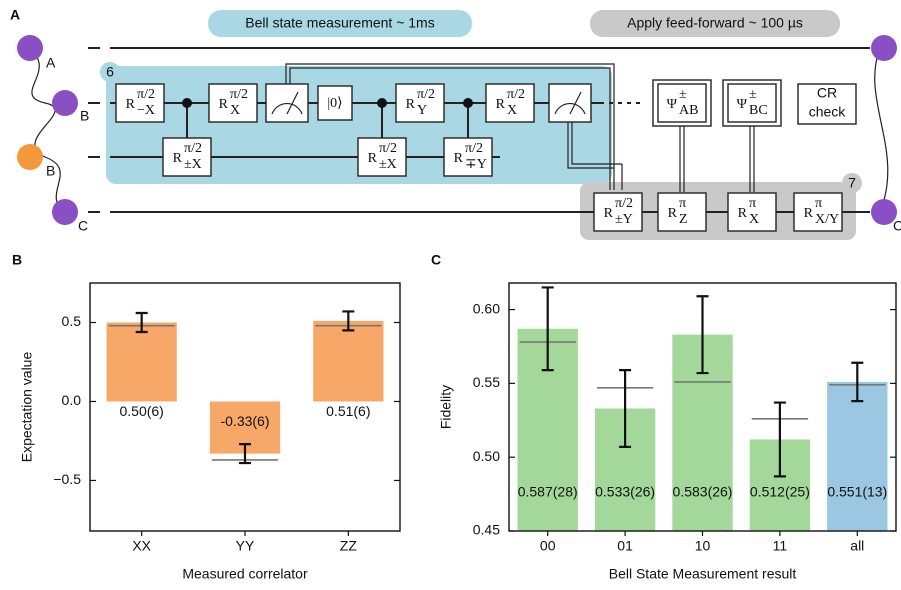 This screenshot has height=590, width=901. I want to click on ff-label: Apply feed-forward ~ 100 µs, so click(715, 23).